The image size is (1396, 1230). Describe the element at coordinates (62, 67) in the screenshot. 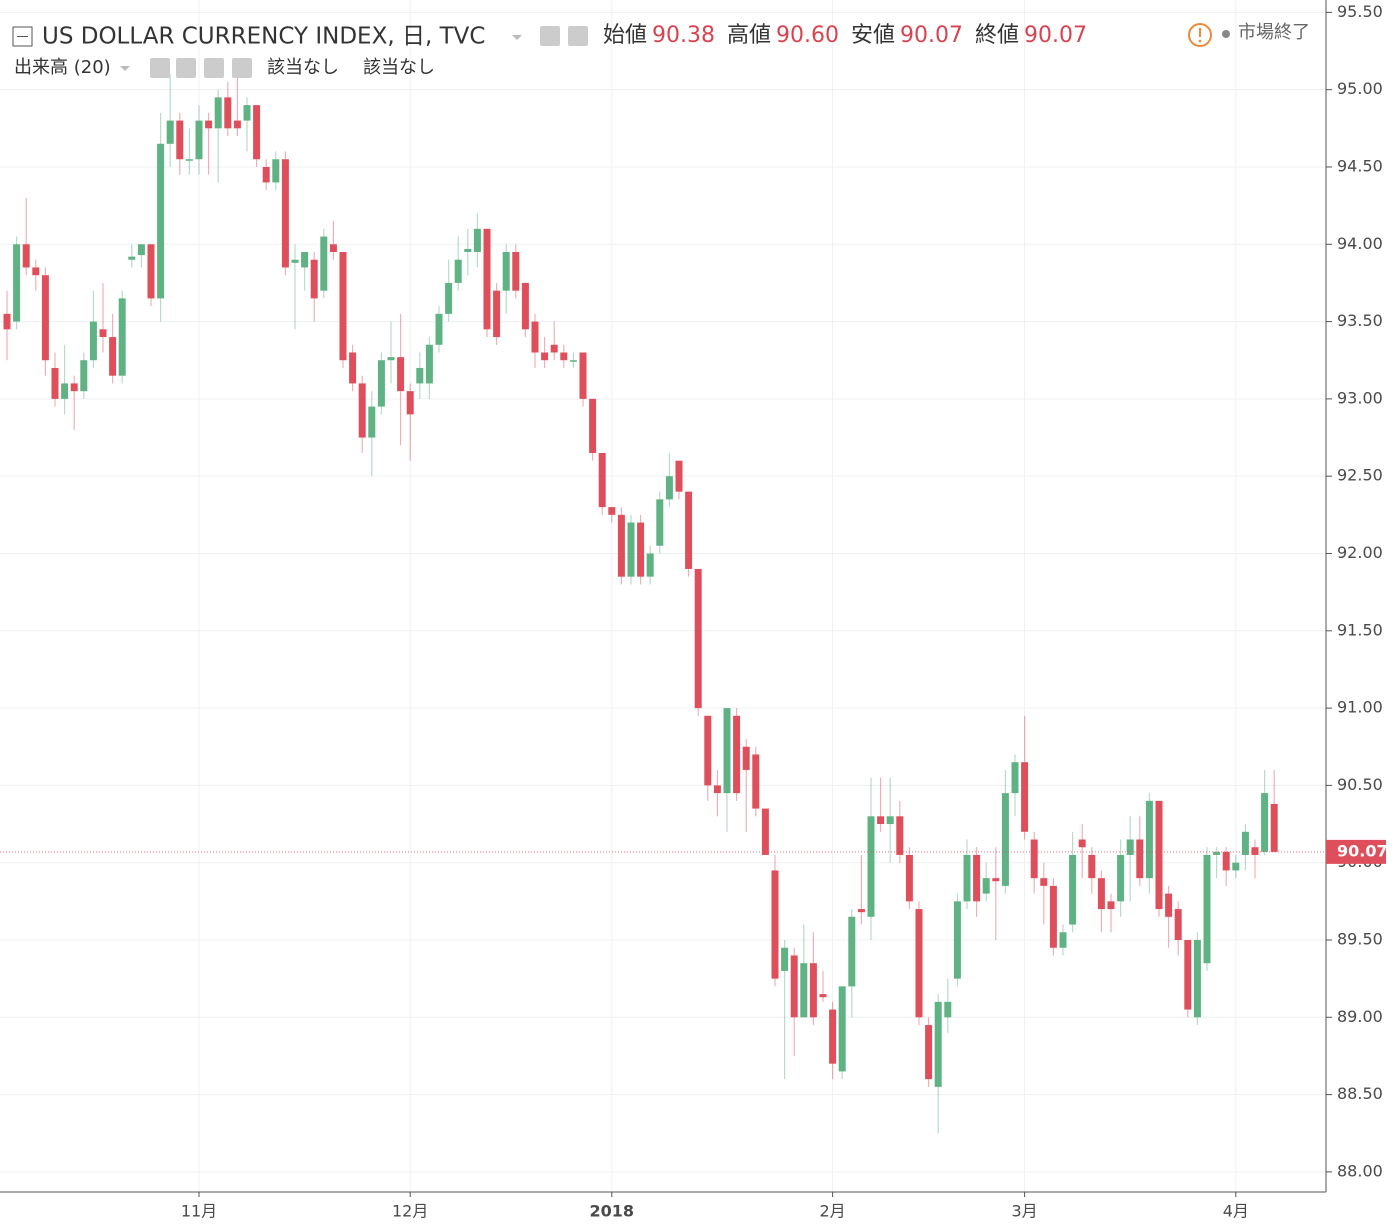

I see `volume-label: 出来高 (20)` at that location.